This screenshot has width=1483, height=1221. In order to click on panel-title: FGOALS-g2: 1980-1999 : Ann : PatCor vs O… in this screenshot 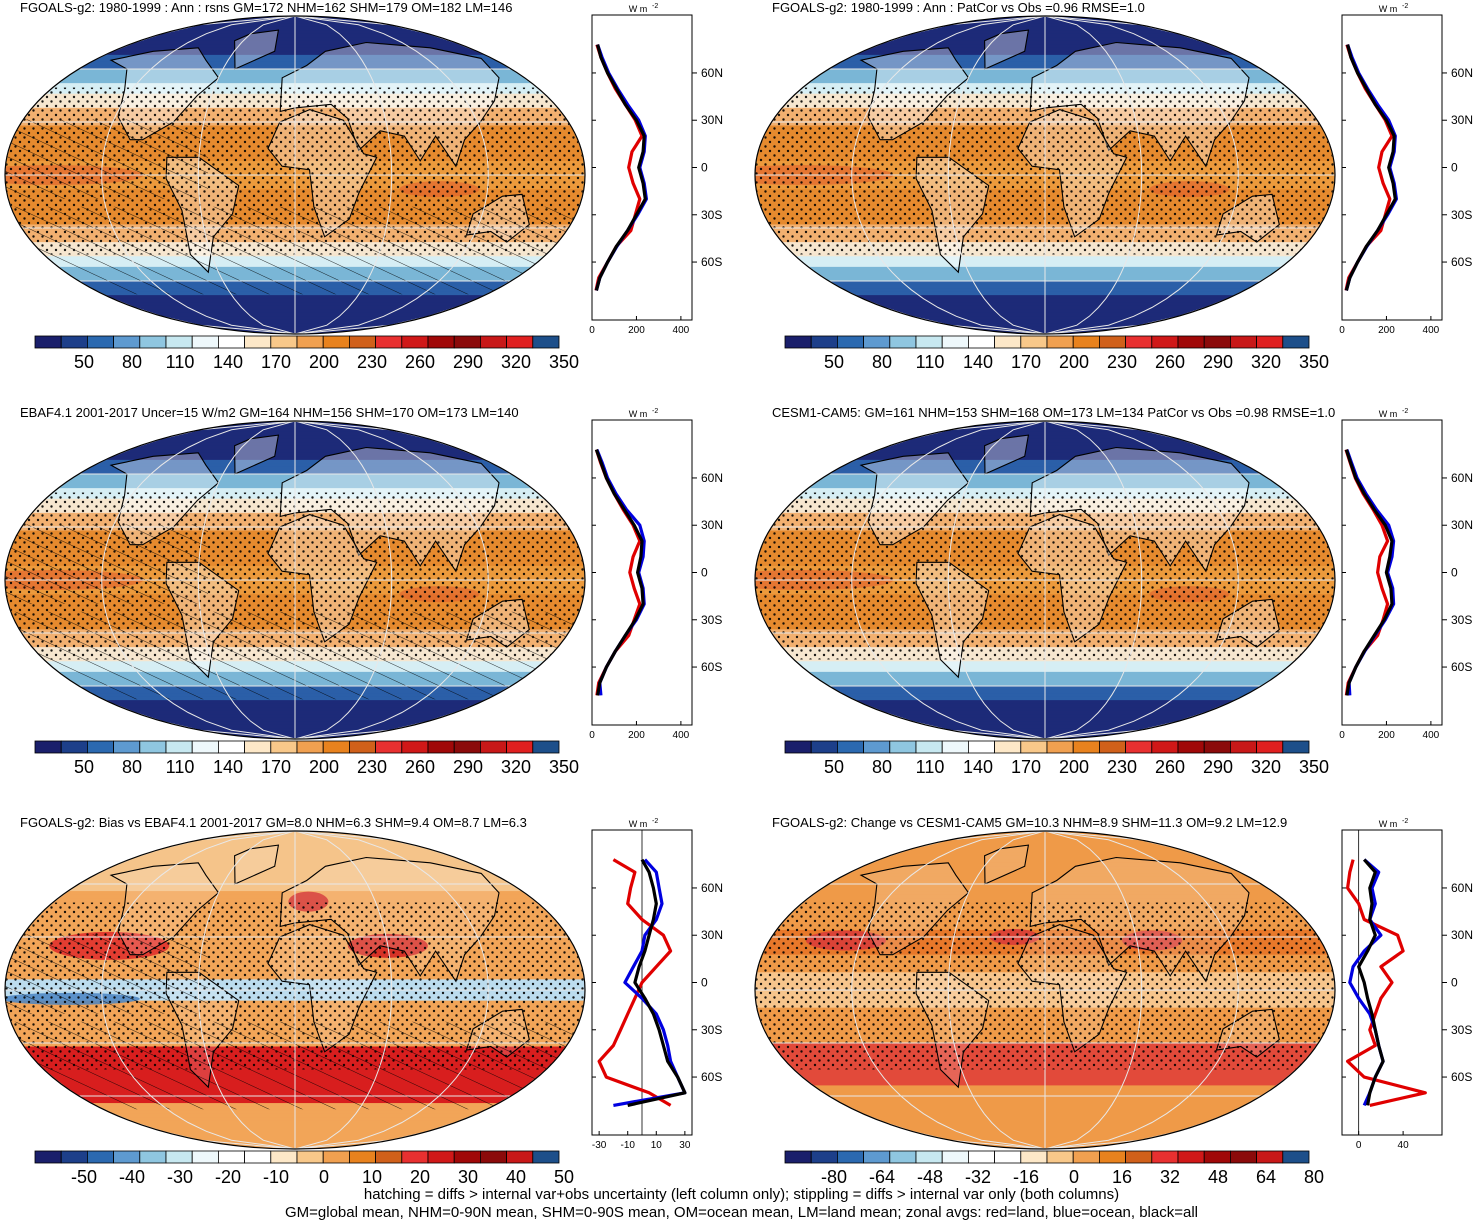, I will do `click(958, 7)`.